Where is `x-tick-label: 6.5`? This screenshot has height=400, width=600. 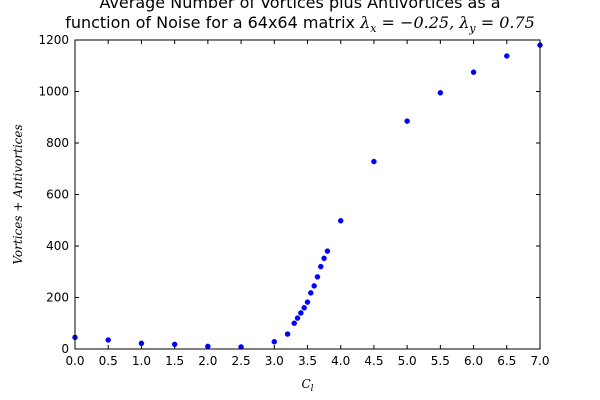 x-tick-label: 6.5 is located at coordinates (506, 361).